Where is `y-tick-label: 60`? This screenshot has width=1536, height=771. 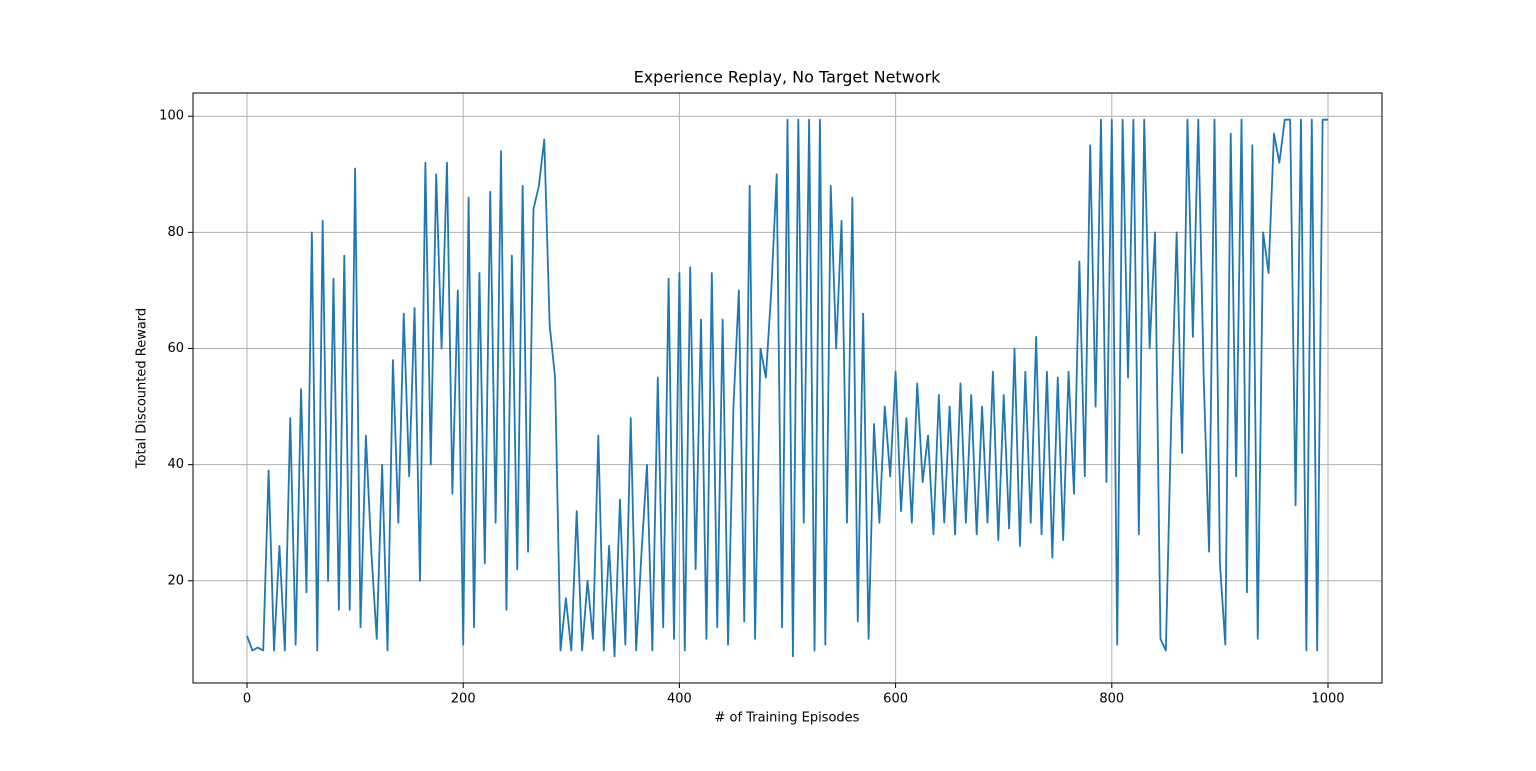 y-tick-label: 60 is located at coordinates (175, 348).